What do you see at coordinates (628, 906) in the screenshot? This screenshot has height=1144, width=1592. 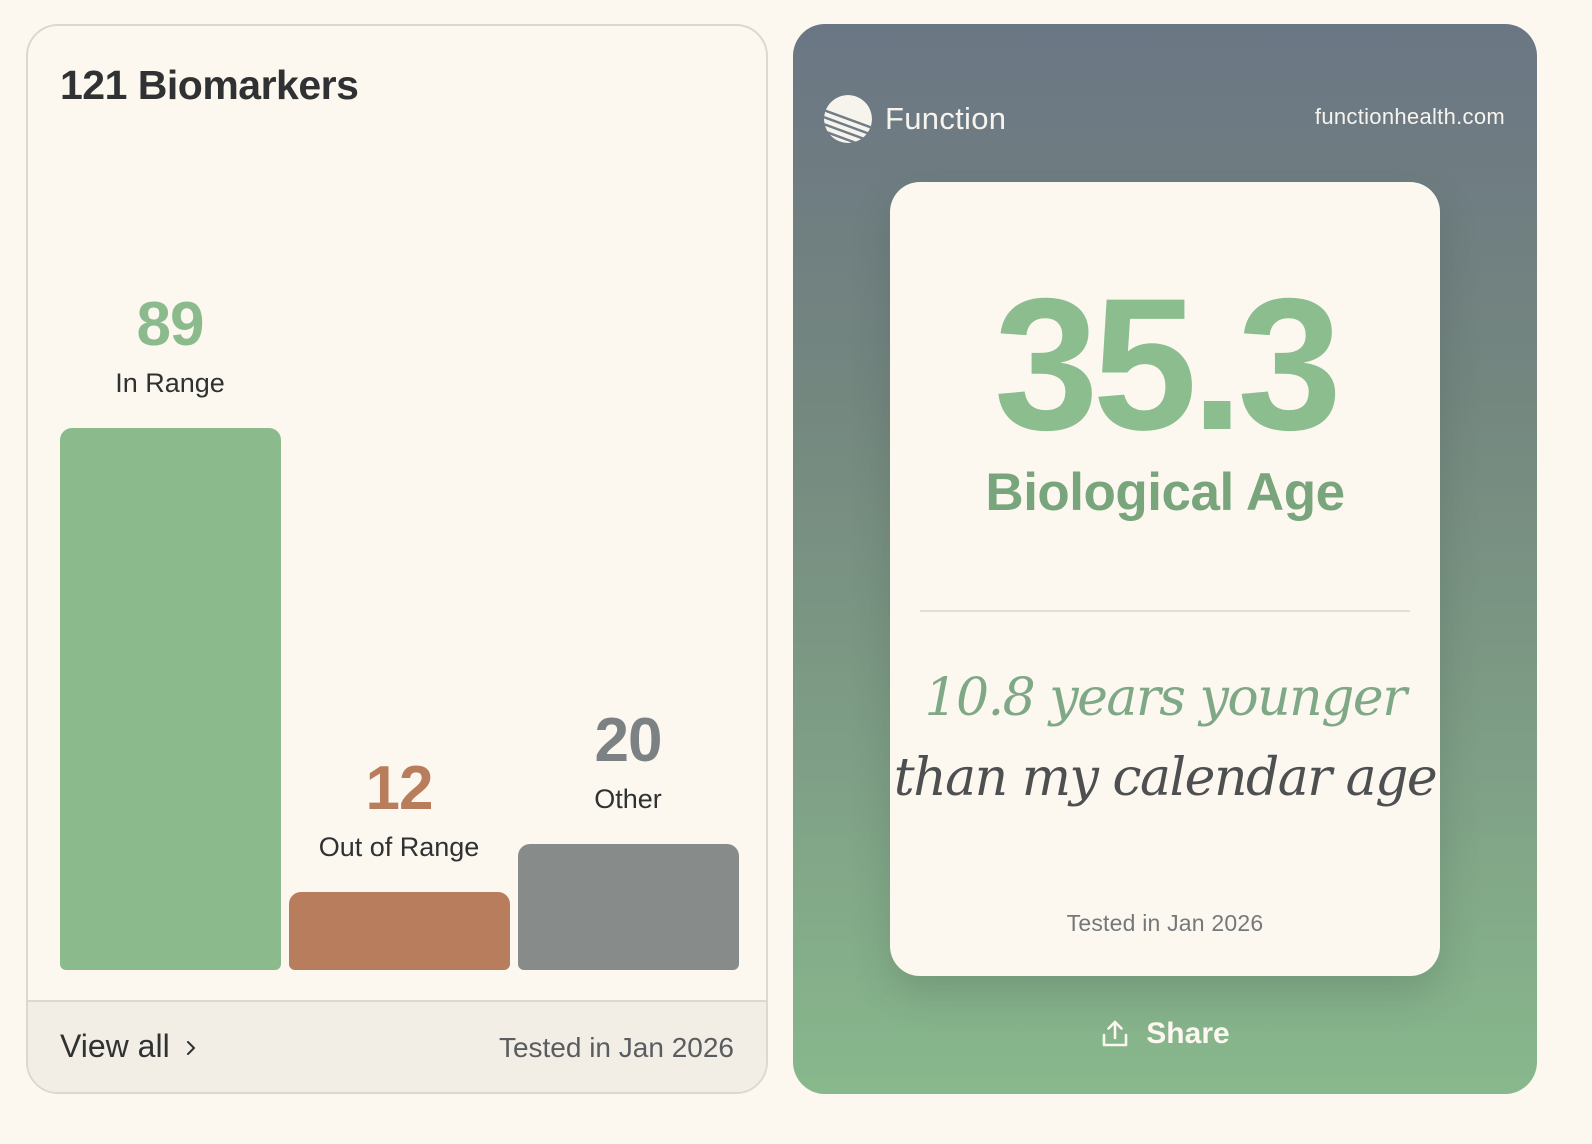 I see `bar-other` at bounding box center [628, 906].